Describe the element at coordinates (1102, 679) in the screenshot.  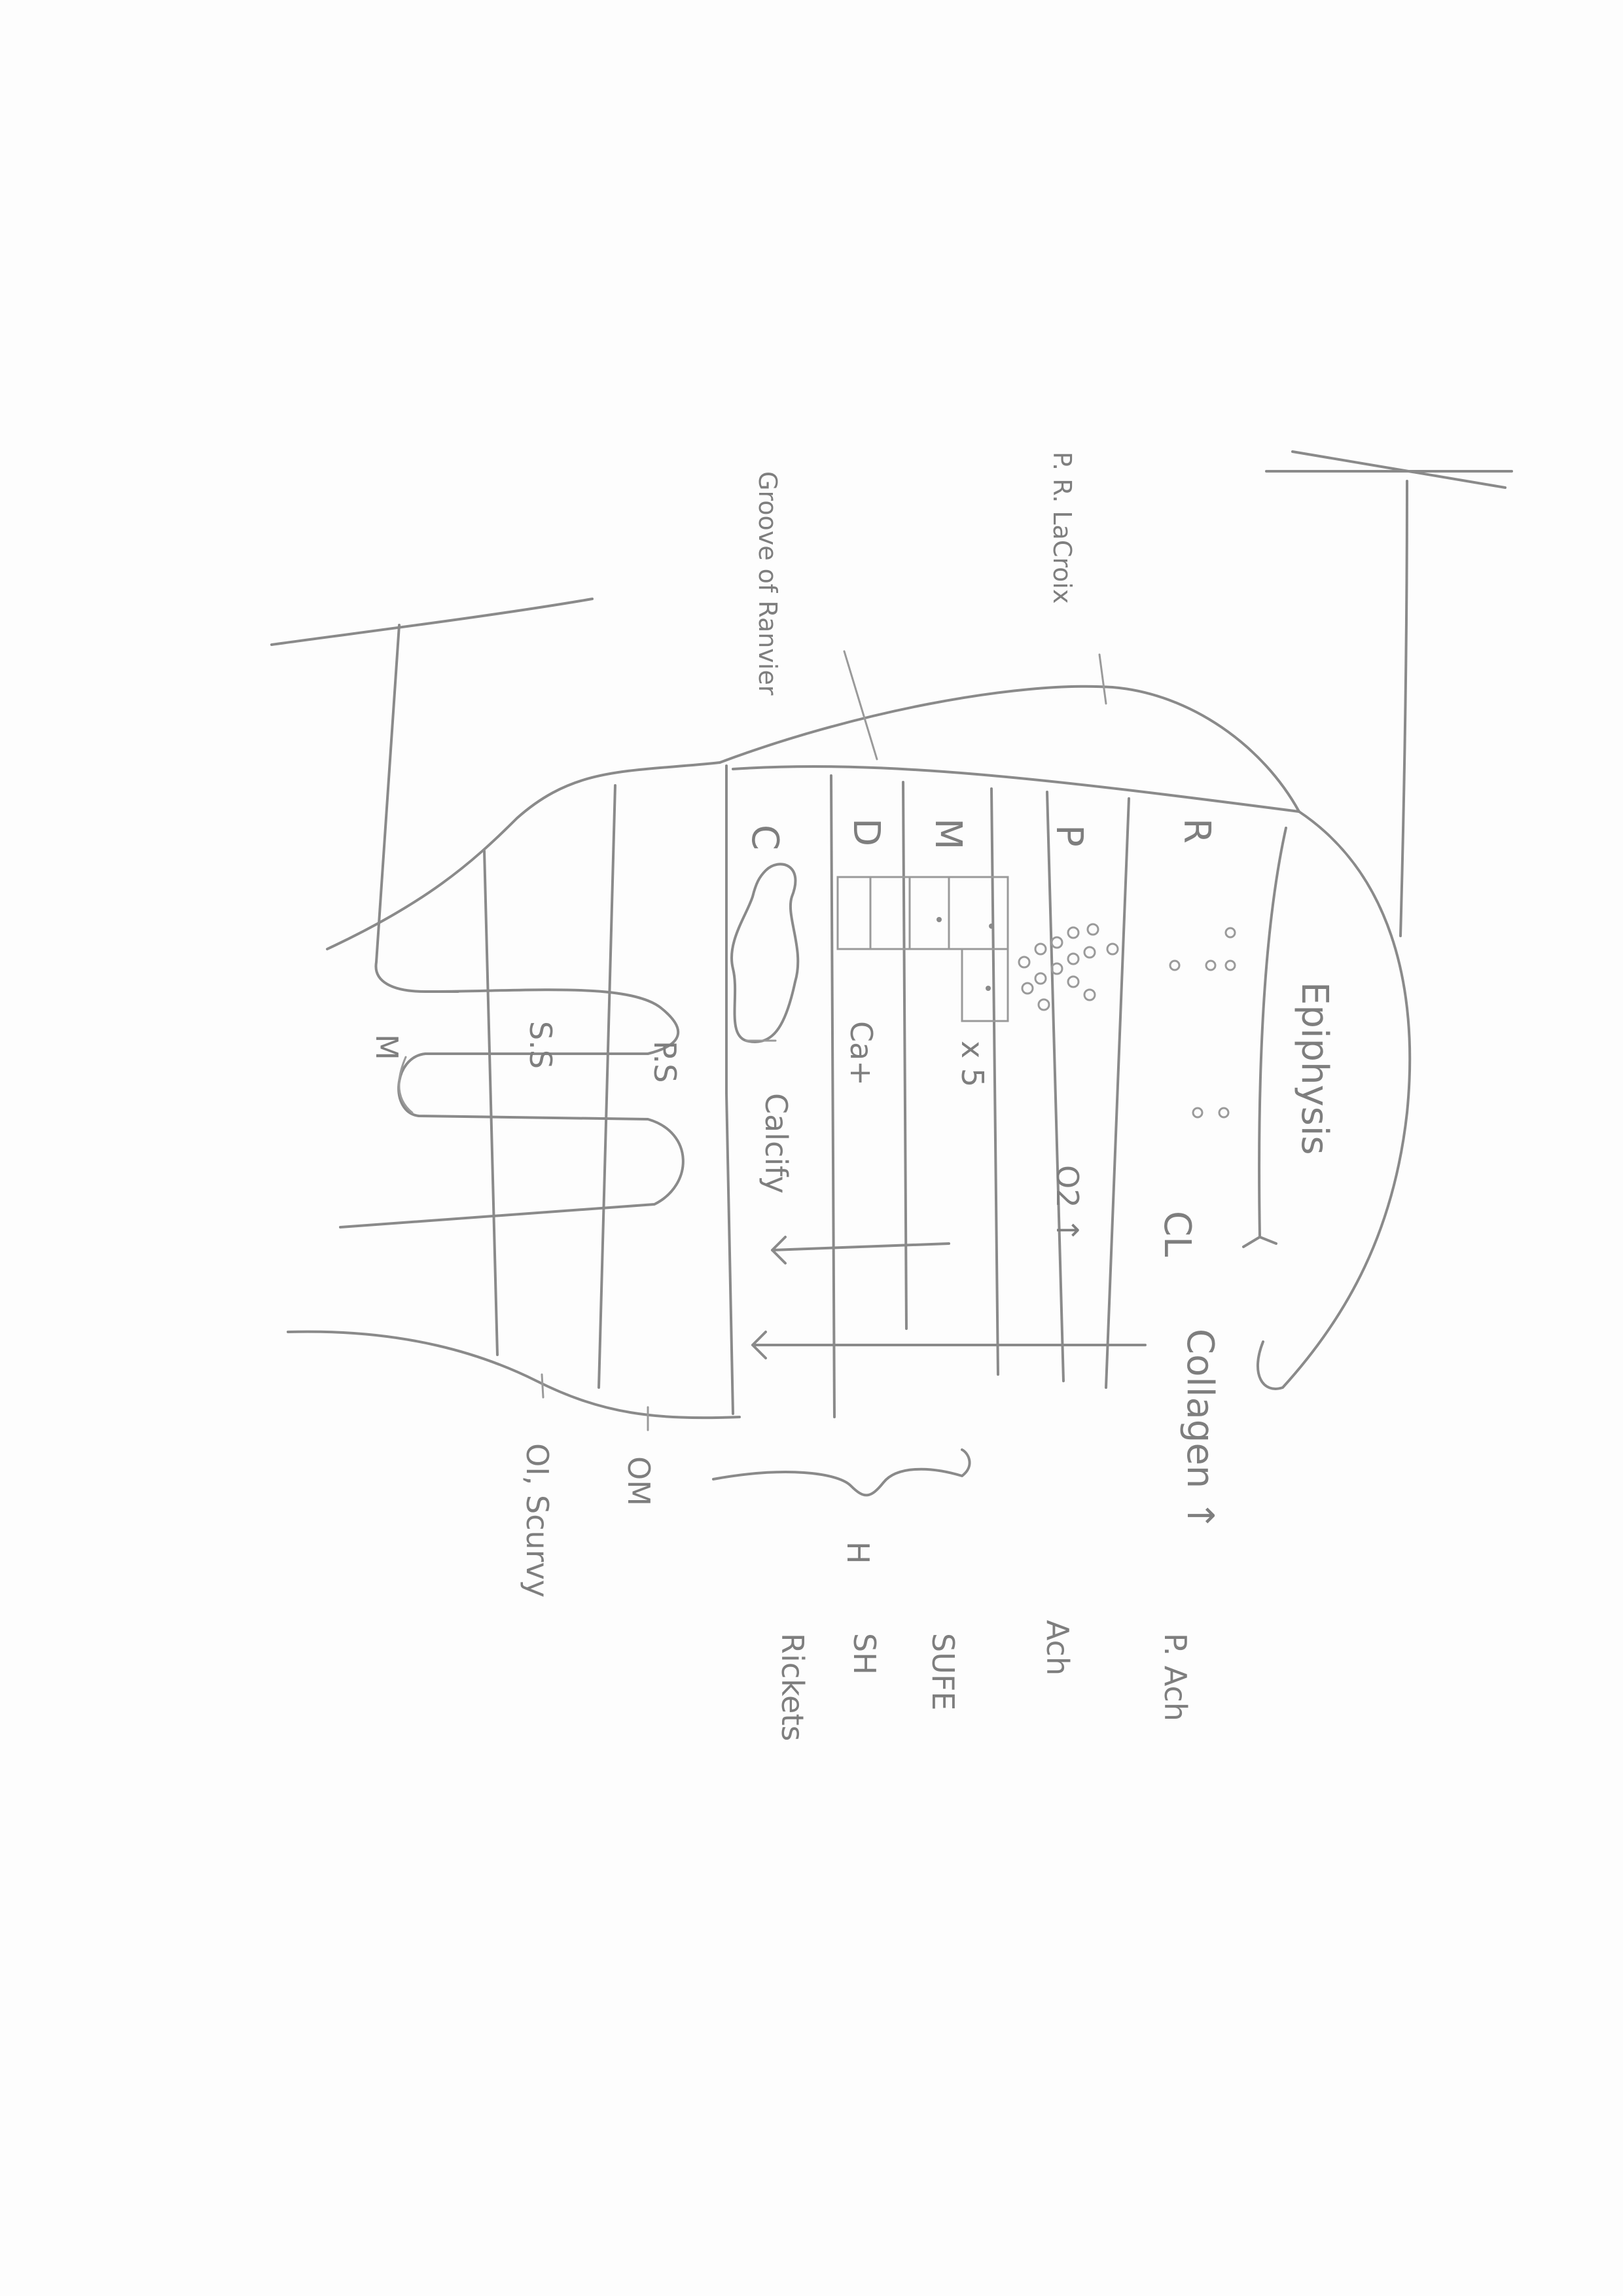
I see `ring-pointer` at that location.